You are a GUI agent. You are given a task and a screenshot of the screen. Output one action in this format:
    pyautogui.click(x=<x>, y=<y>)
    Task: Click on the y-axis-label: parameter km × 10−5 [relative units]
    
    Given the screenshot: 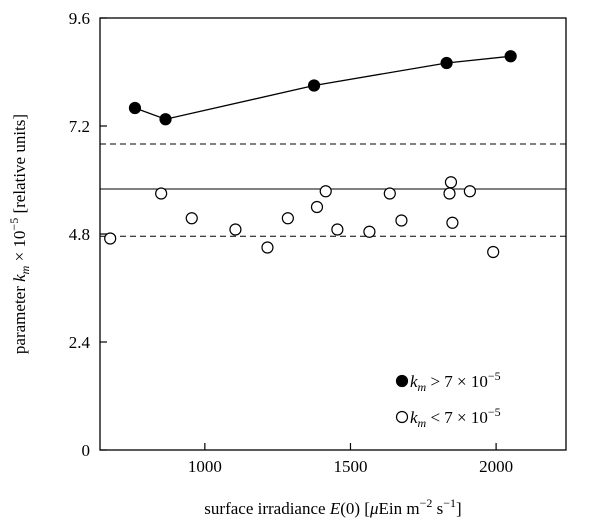 What is the action you would take?
    pyautogui.click(x=19, y=234)
    